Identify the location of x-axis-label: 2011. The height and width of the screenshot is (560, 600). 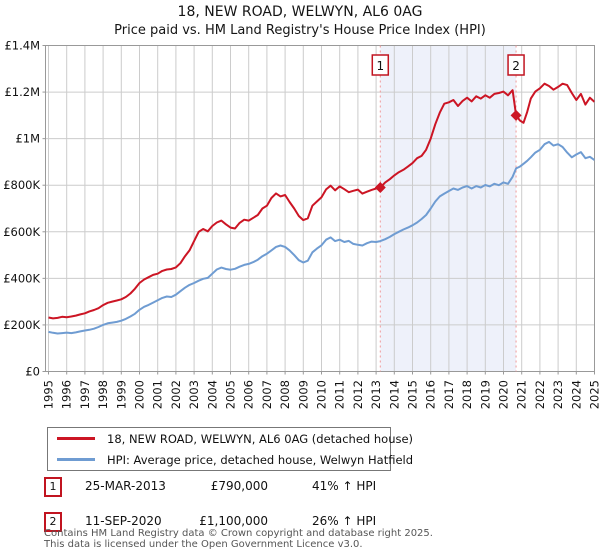
(340, 394).